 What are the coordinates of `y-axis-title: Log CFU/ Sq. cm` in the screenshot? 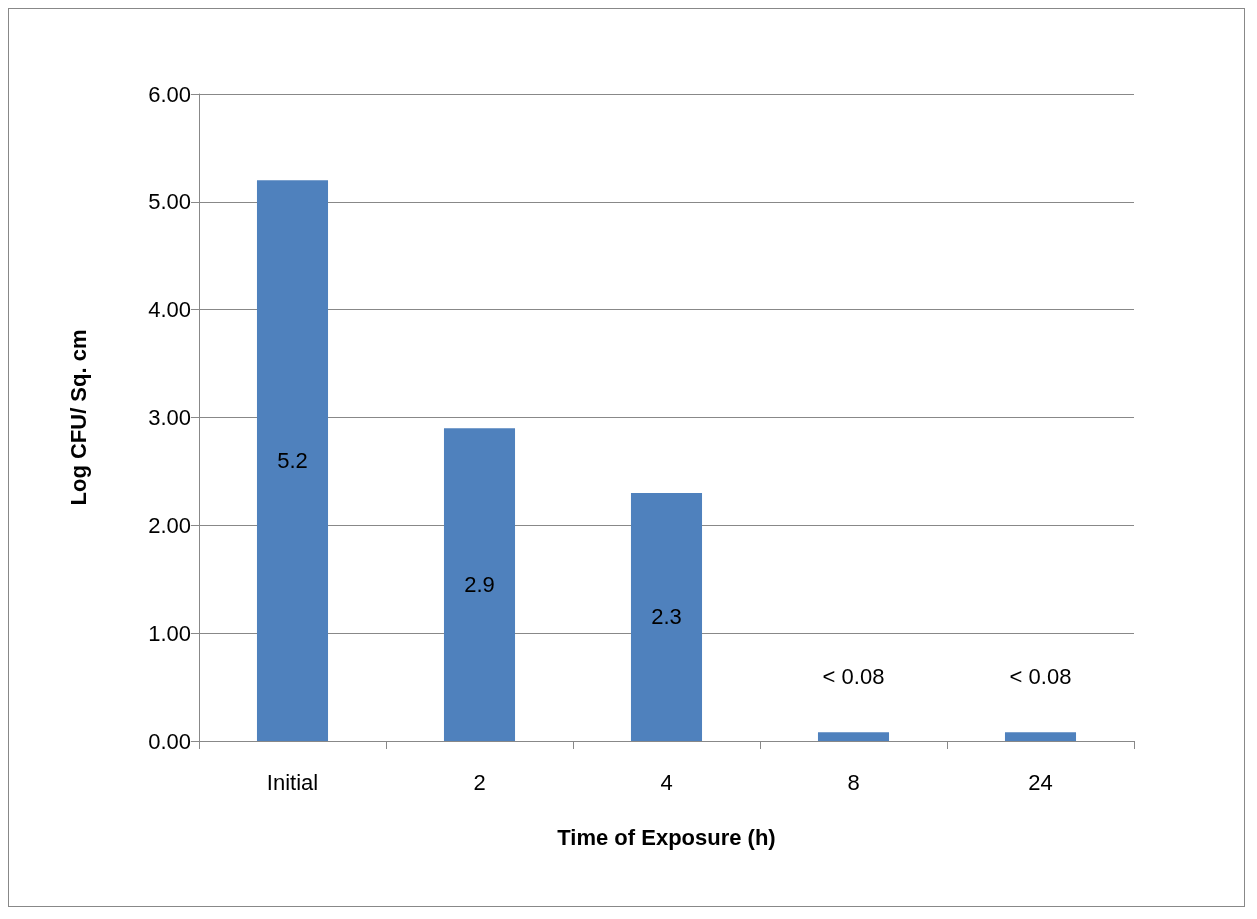 It's located at (78, 417).